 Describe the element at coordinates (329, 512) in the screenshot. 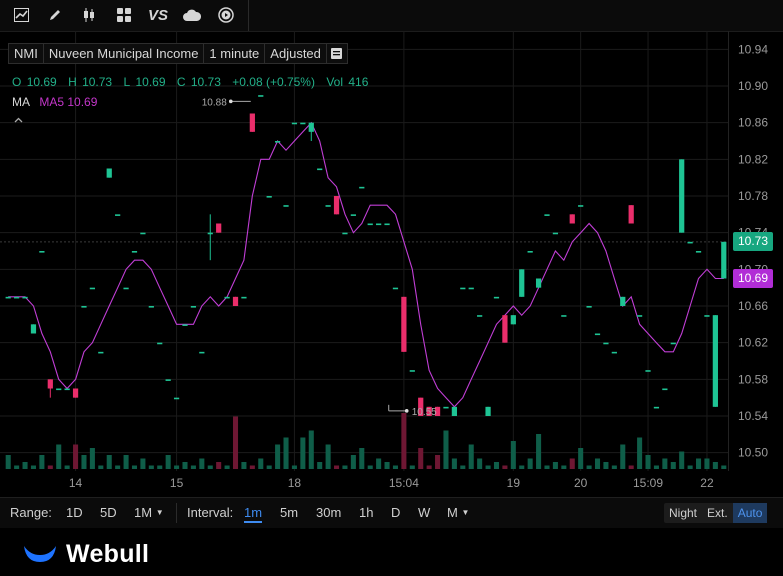

I see `interval-30m: 30m` at that location.